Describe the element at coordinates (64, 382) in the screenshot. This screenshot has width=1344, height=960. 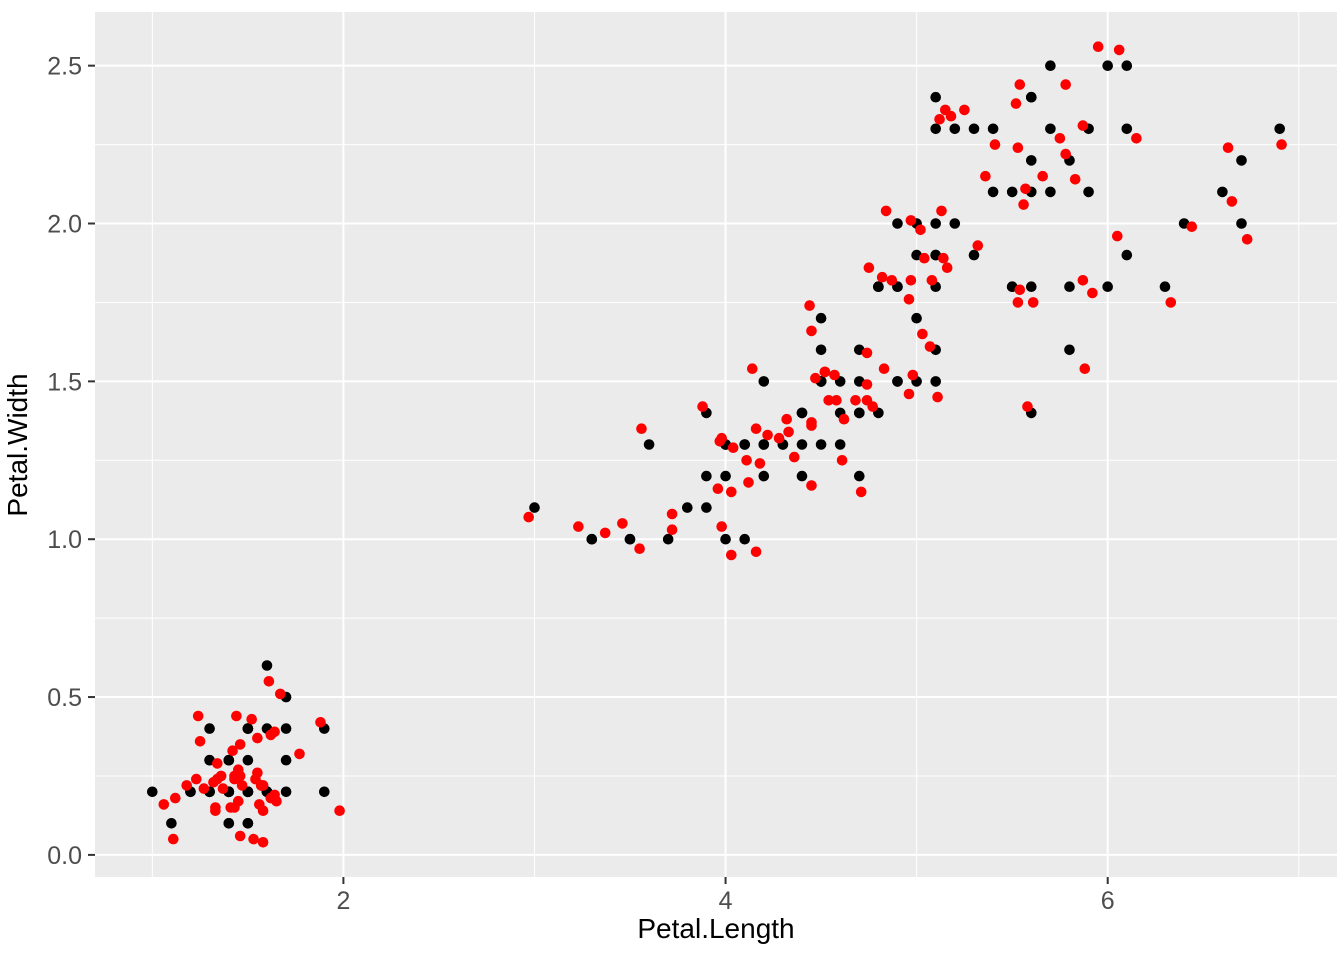
I see `y-tick-label: 1.5` at that location.